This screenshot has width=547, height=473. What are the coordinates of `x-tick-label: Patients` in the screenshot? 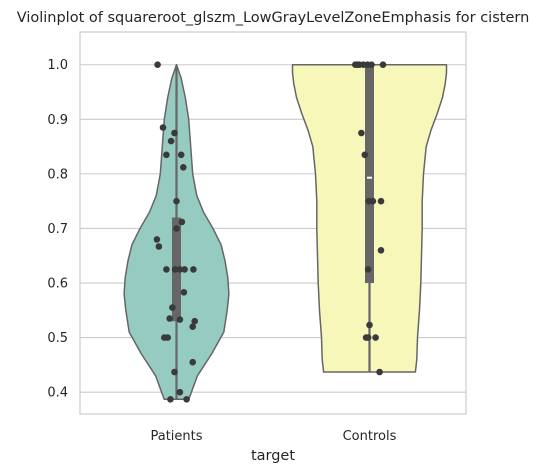 It's located at (176, 436).